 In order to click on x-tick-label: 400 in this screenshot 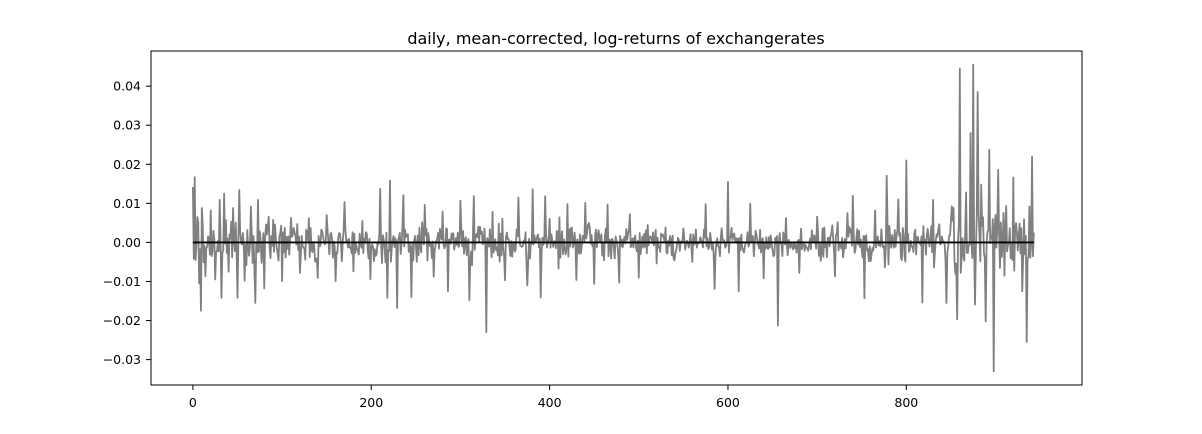, I will do `click(550, 402)`.